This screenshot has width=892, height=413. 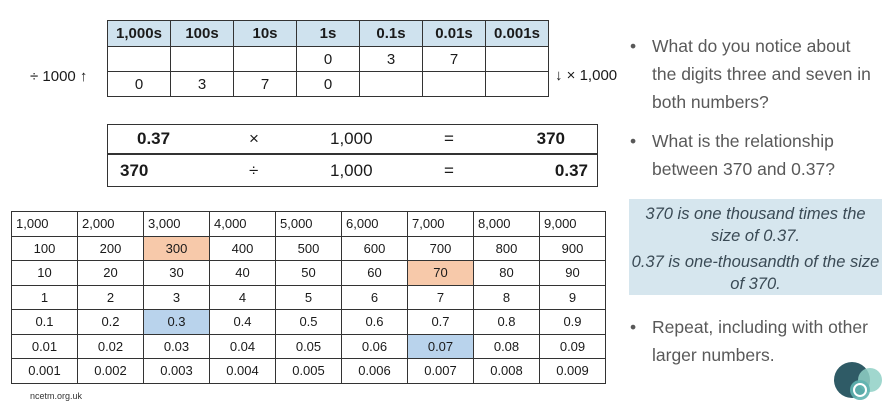 What do you see at coordinates (44, 224) in the screenshot?
I see `grid-cell: 1,000` at bounding box center [44, 224].